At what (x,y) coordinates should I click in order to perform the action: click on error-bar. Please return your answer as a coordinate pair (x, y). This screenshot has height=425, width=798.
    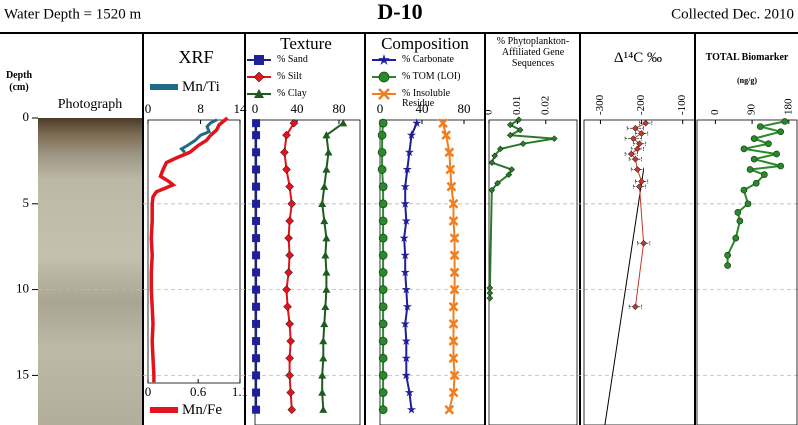
    Looking at the image, I should click on (633, 138).